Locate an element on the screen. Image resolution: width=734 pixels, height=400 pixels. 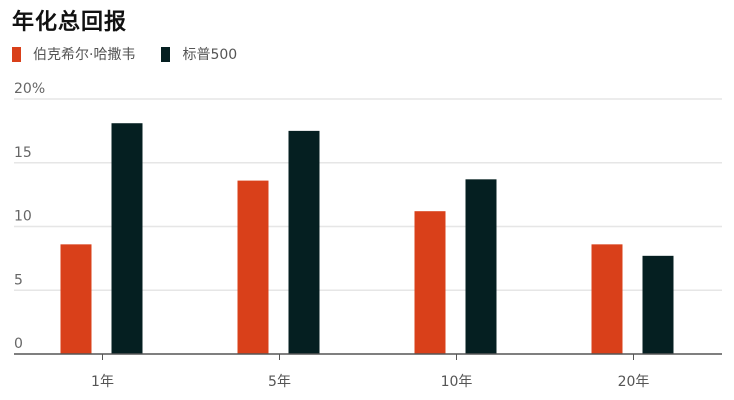
x-tick-label: 1年 is located at coordinates (102, 382).